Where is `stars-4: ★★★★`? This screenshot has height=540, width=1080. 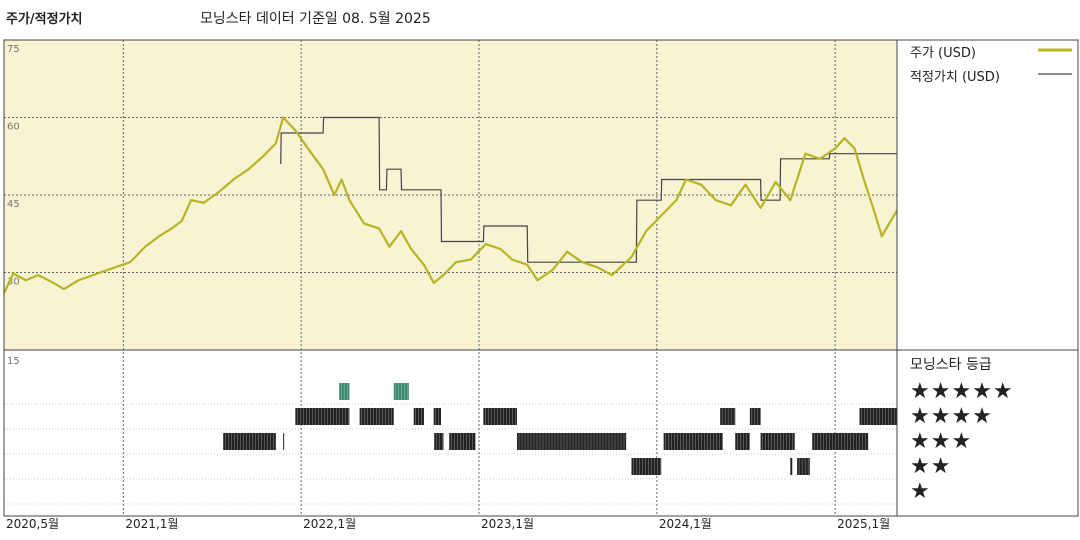
stars-4: ★★★★ is located at coordinates (951, 416).